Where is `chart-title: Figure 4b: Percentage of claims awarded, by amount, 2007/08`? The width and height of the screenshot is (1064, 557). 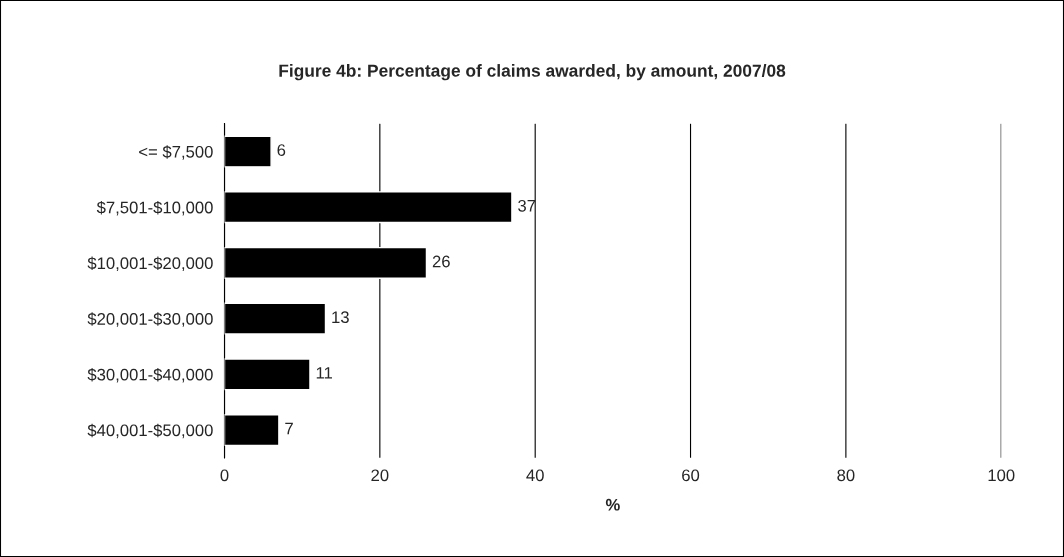 chart-title: Figure 4b: Percentage of claims awarded, by amount, 2007/08 is located at coordinates (532, 72).